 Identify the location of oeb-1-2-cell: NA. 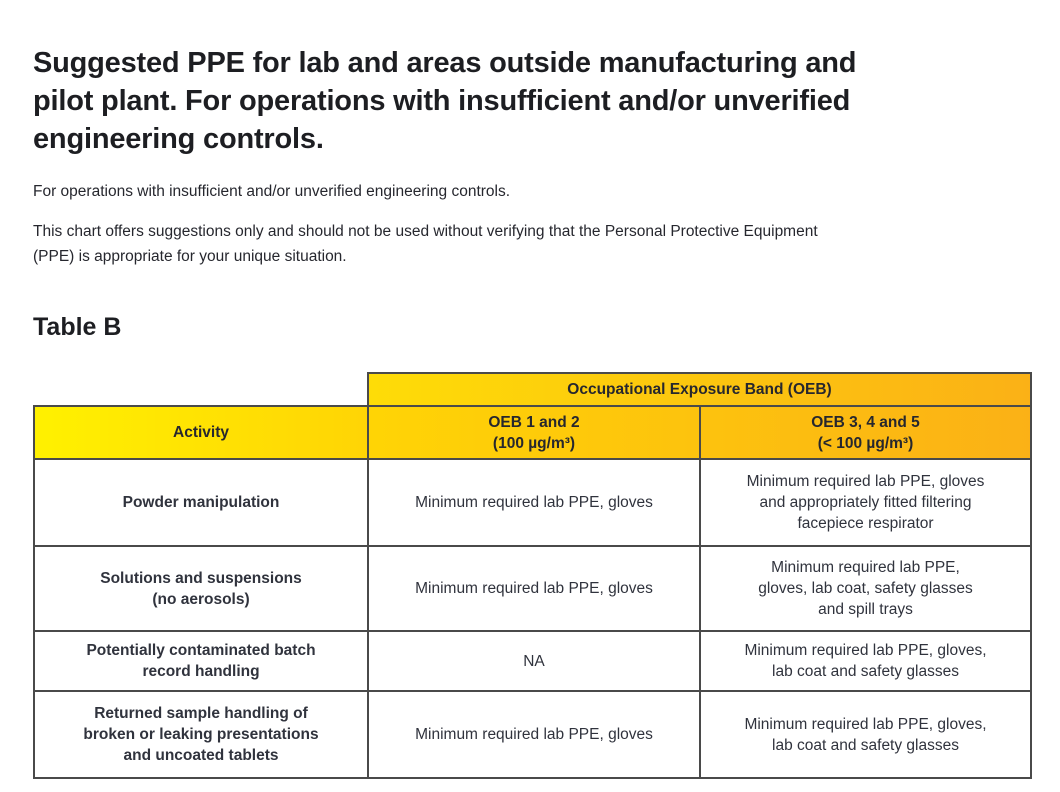
(534, 661).